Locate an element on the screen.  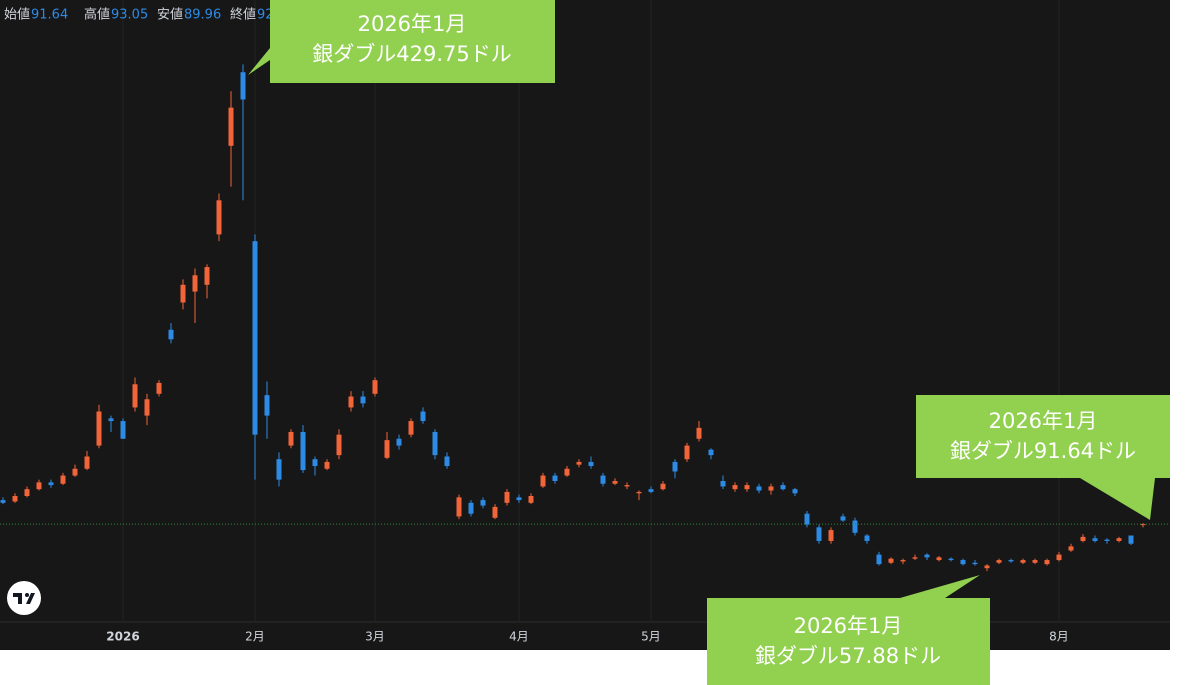
high-label: 高値 is located at coordinates (97, 15).